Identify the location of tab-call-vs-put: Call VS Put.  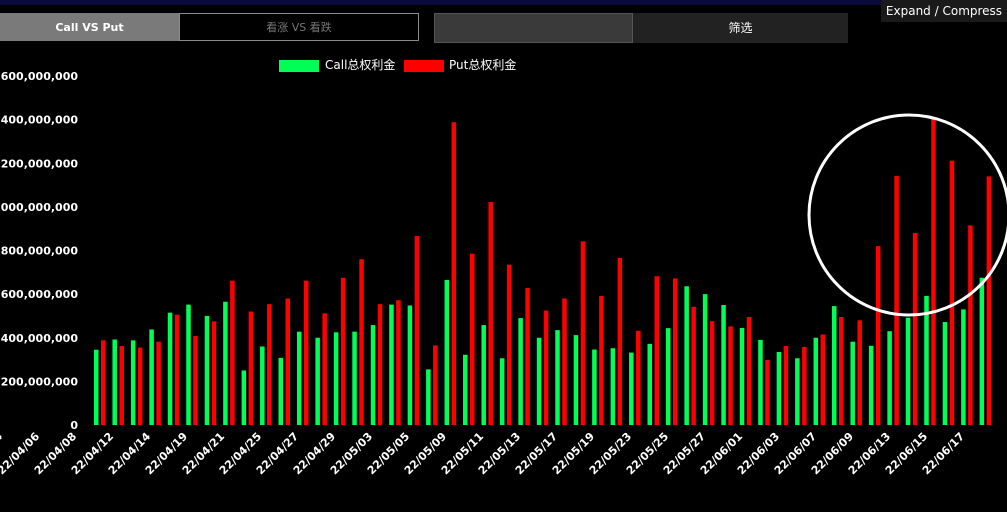
(89, 27).